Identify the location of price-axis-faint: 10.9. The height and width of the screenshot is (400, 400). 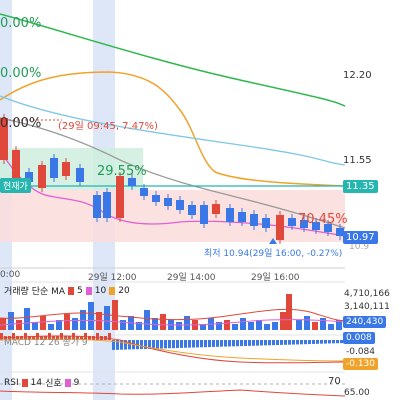
(359, 247).